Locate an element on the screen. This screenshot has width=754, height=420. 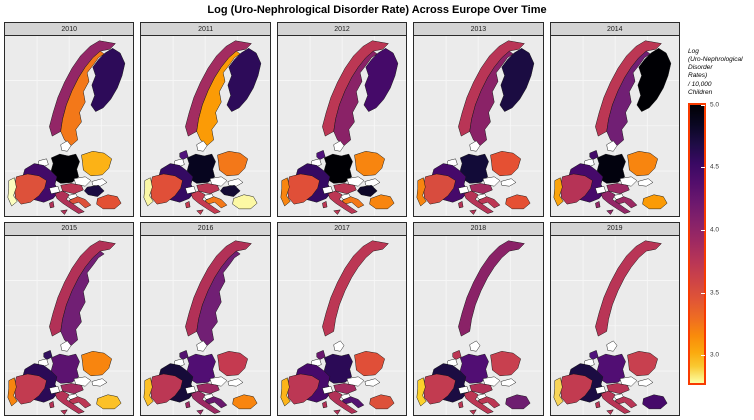
colorbar-tick-label: 5.0 is located at coordinates (715, 105).